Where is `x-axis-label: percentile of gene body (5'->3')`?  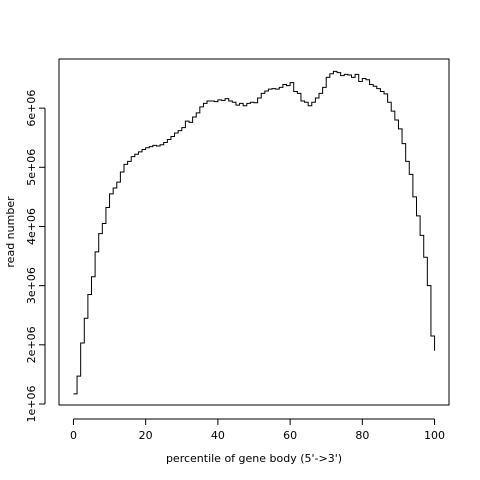 x-axis-label: percentile of gene body (5'->3') is located at coordinates (254, 458).